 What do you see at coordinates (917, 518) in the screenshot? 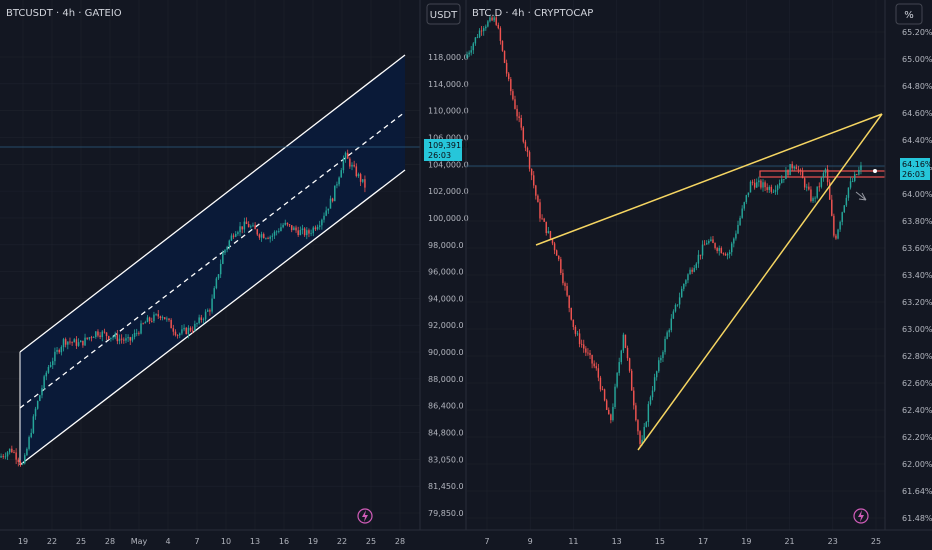
I see `price-tick-label: 61.48%` at bounding box center [917, 518].